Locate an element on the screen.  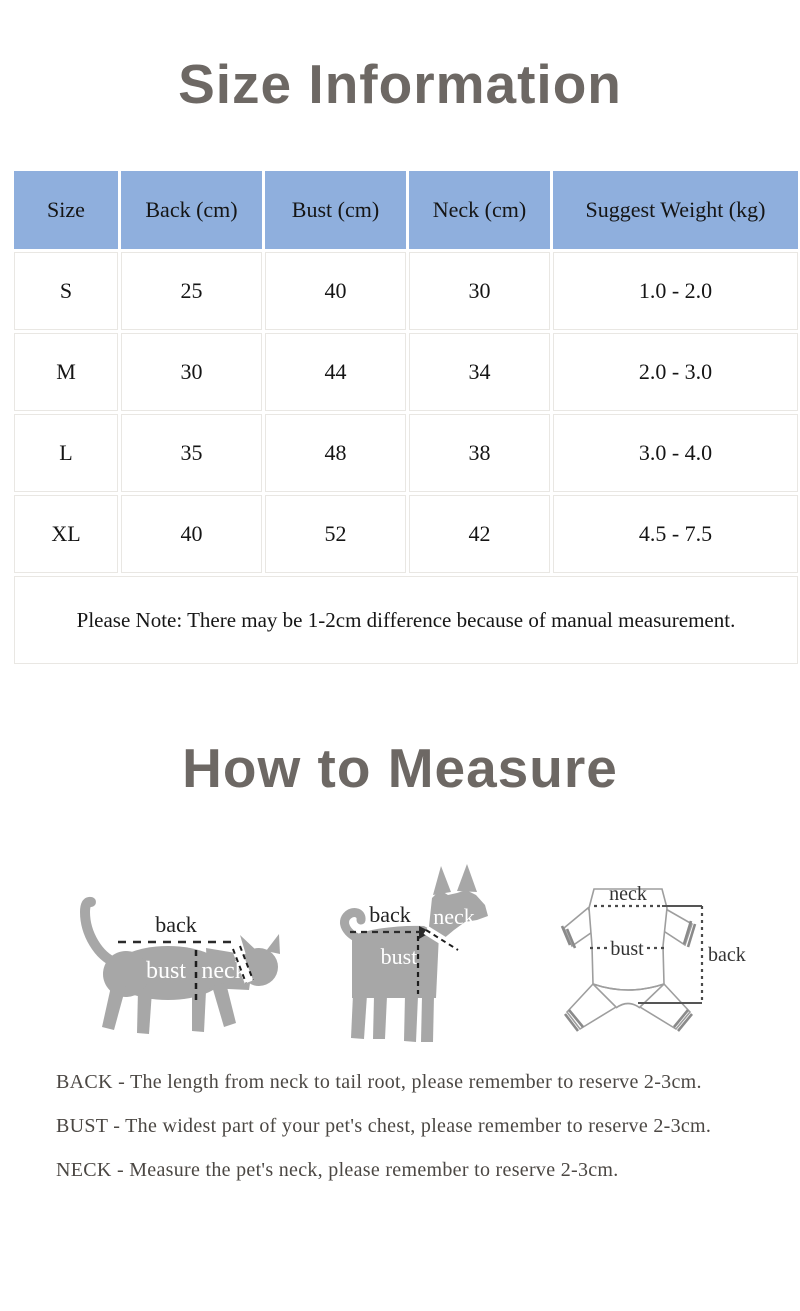
column-header-weight: Suggest Weight (kg) is located at coordinates (675, 210).